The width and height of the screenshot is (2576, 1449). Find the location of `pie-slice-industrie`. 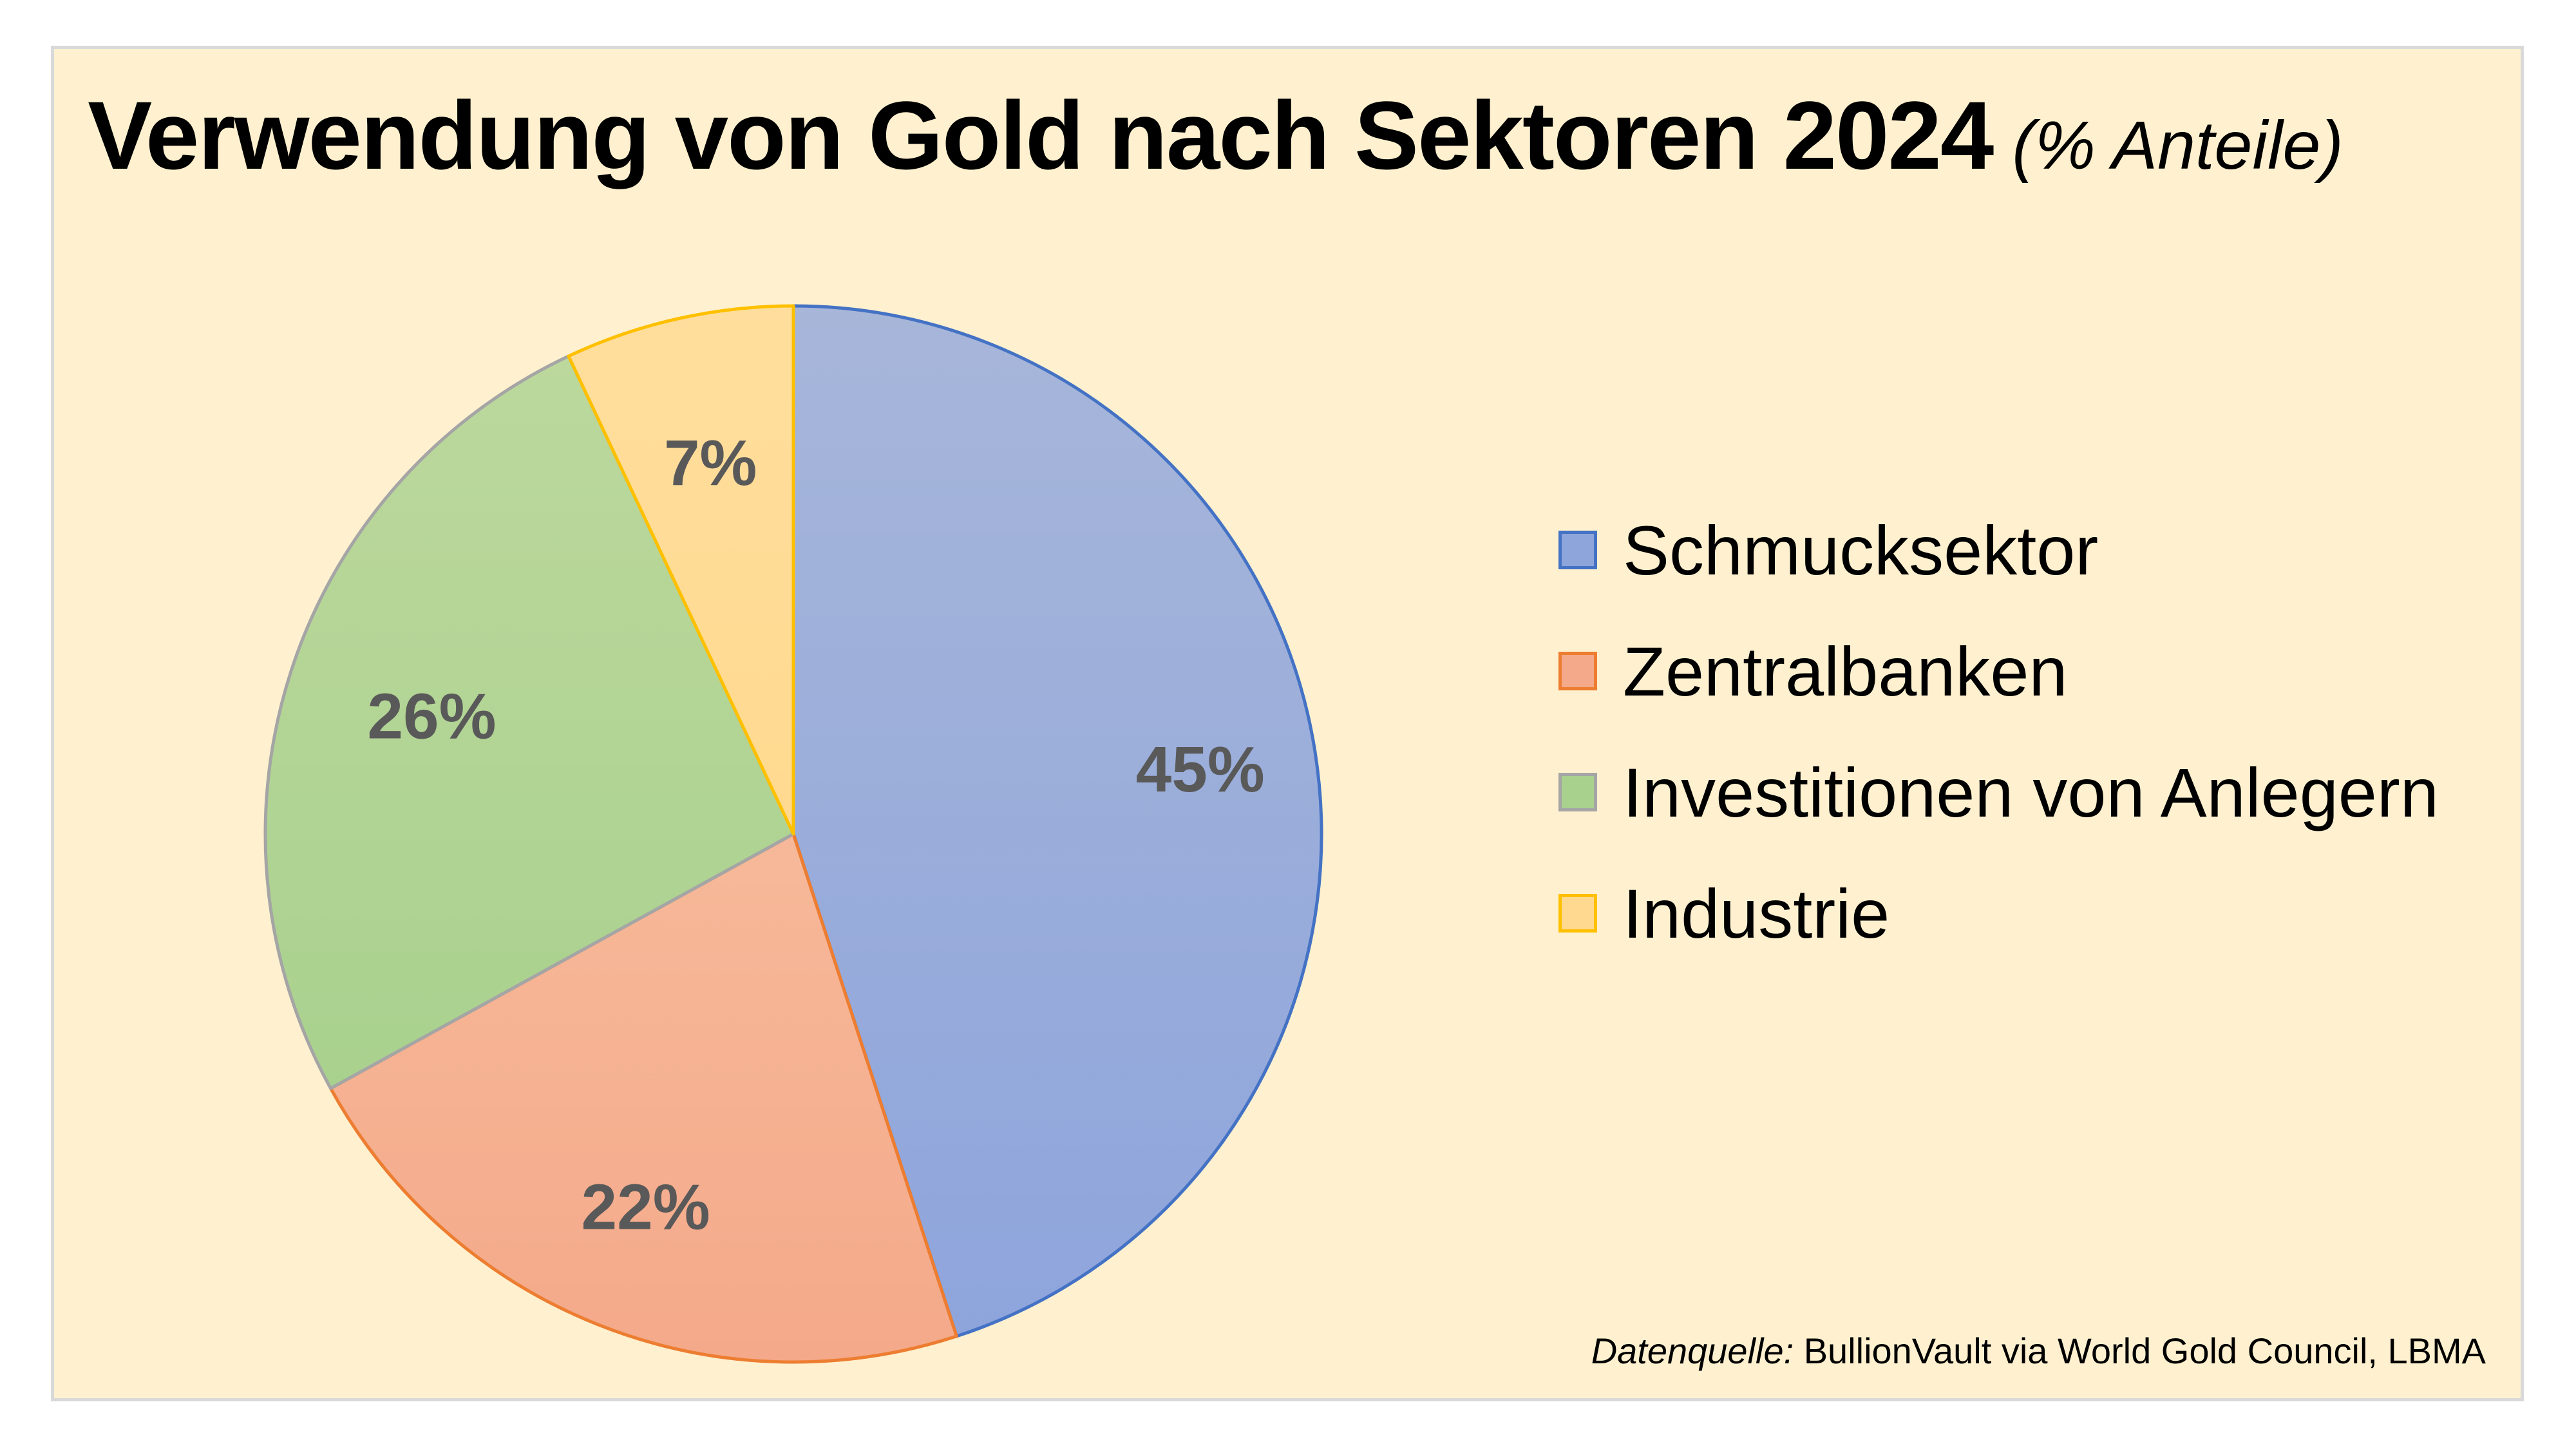

pie-slice-industrie is located at coordinates (681, 570).